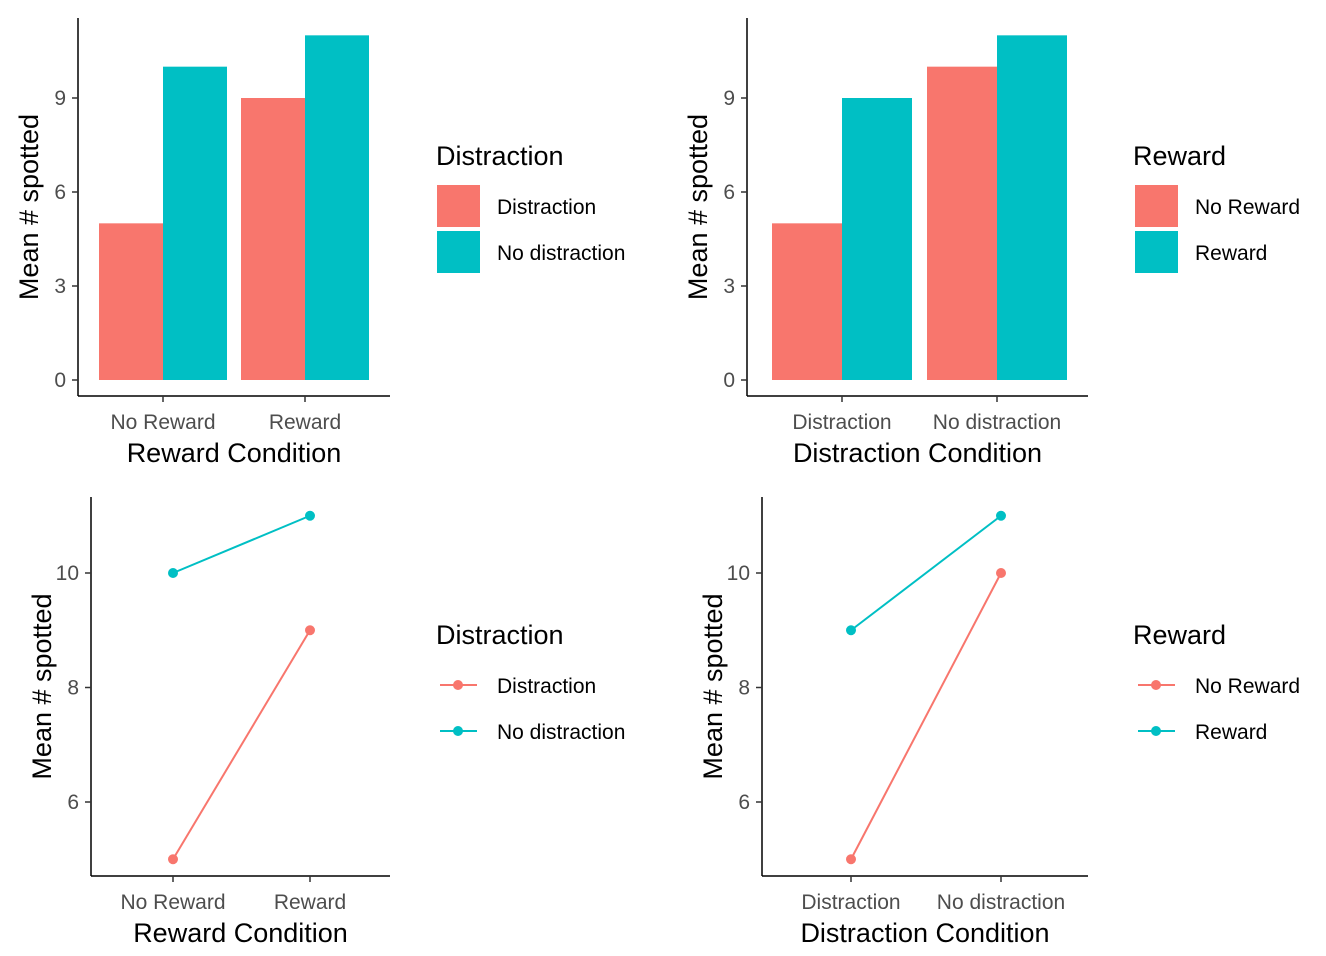  Describe the element at coordinates (851, 859) in the screenshot. I see `data-point-no-reward-distraction` at that location.